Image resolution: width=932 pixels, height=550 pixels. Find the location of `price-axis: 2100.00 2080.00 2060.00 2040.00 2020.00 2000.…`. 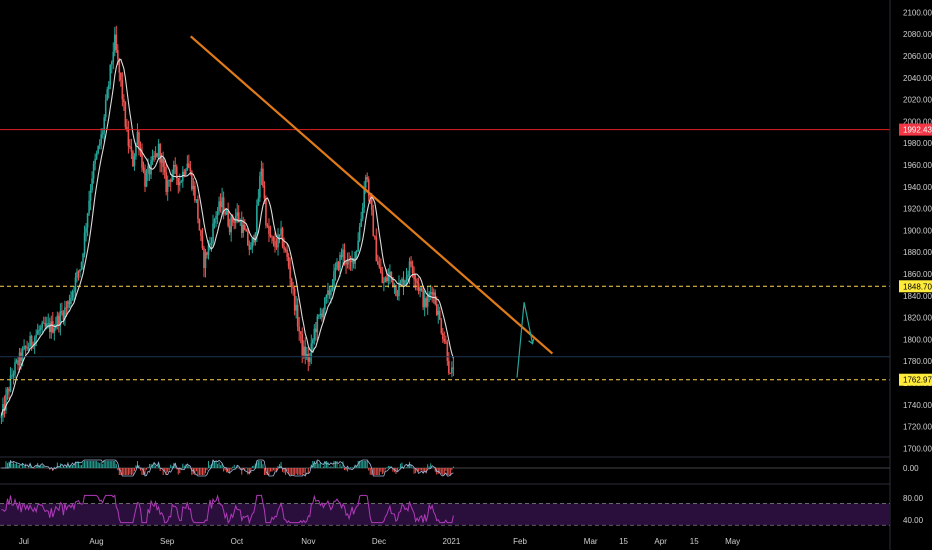

price-axis: 2100.00 2080.00 2060.00 2040.00 2020.00 2000.… is located at coordinates (917, 230).